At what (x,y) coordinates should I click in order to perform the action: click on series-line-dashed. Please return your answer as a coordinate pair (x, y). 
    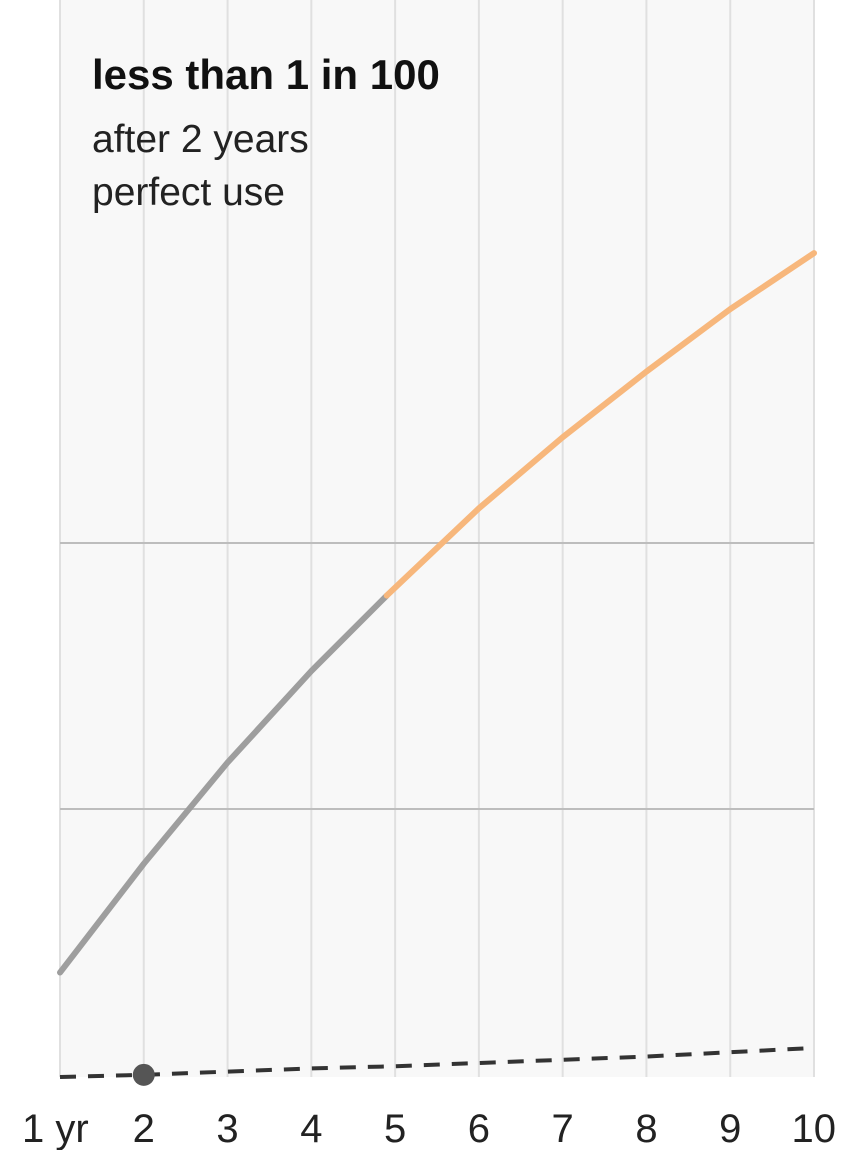
    Looking at the image, I should click on (437, 1062).